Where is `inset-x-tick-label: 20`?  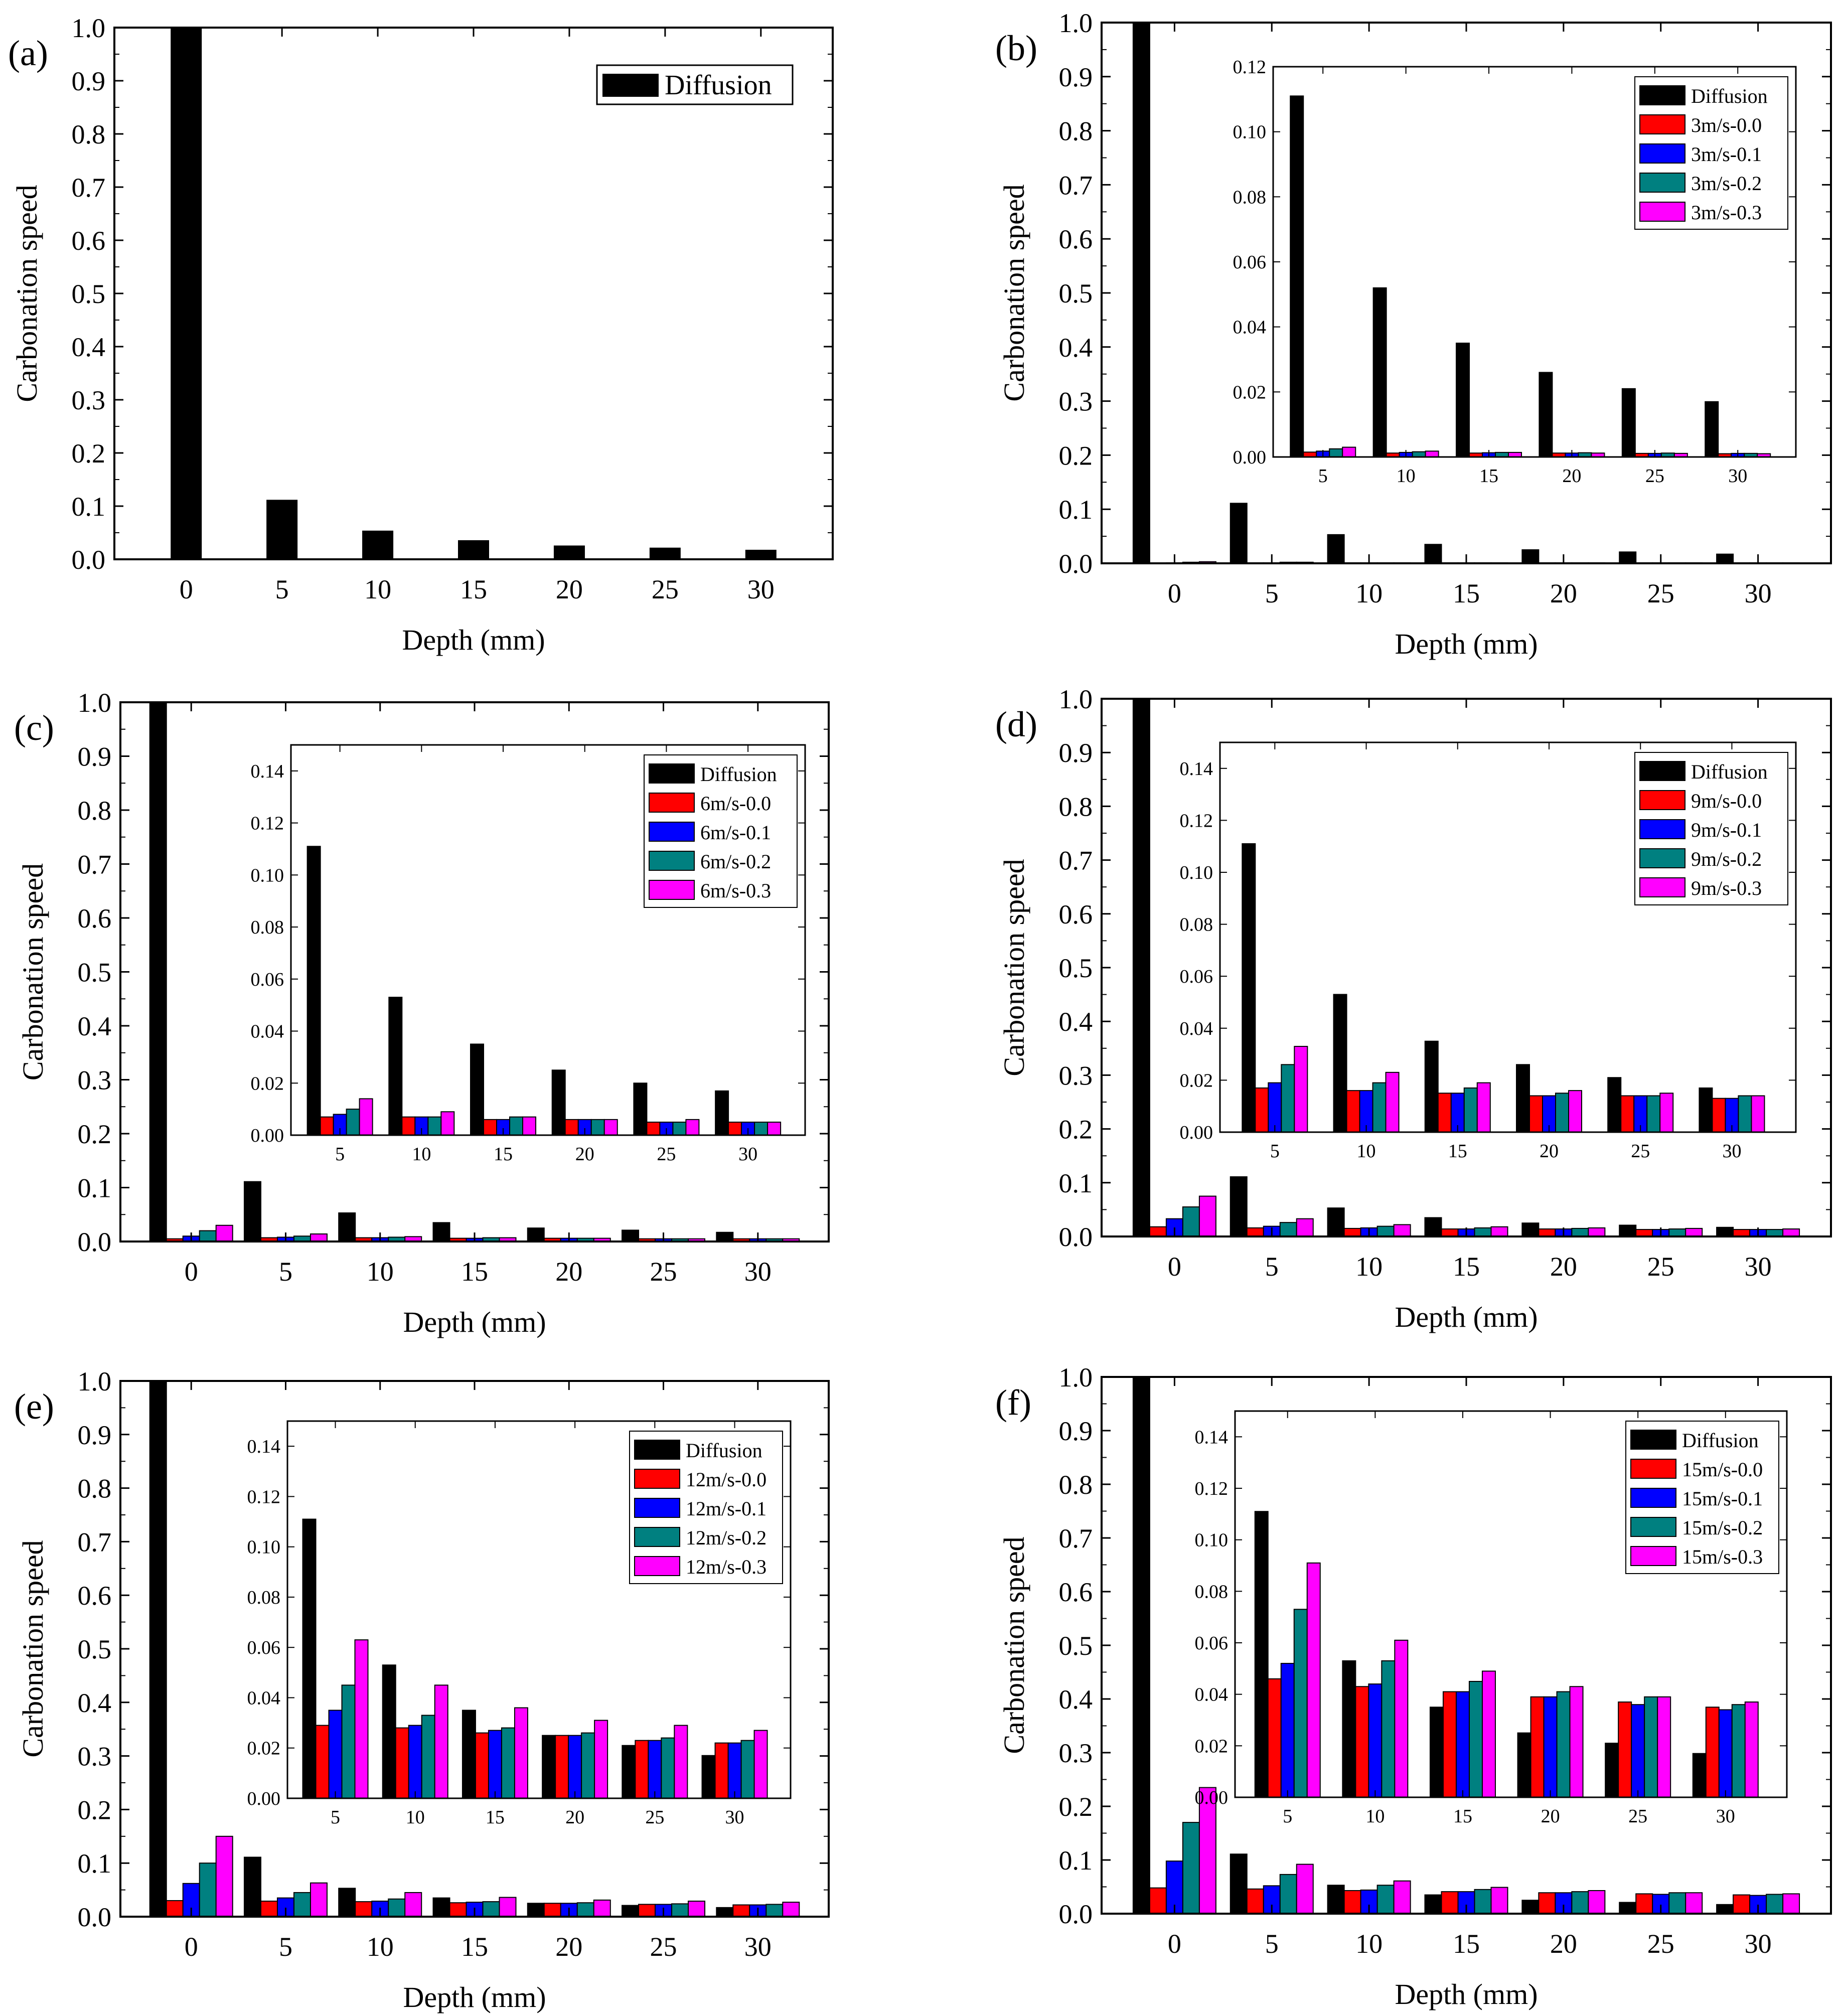
inset-x-tick-label: 20 is located at coordinates (584, 1154).